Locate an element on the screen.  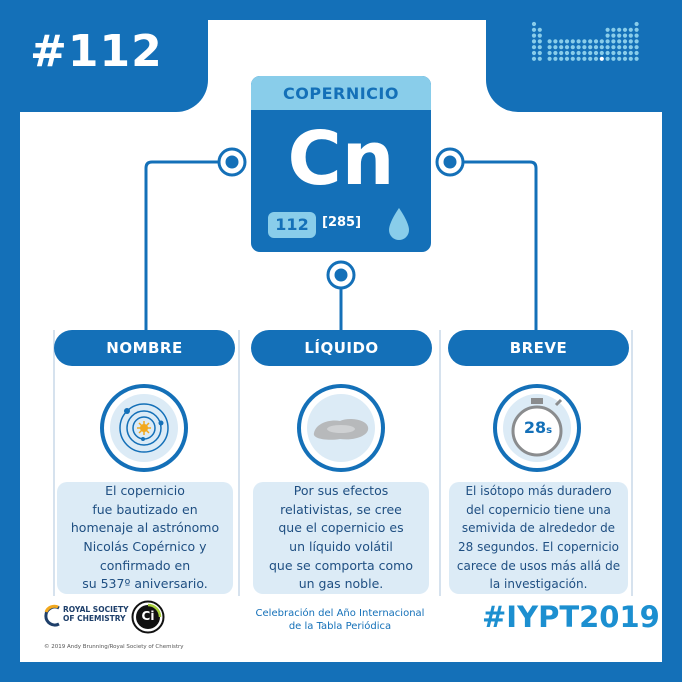
rsc-logo-text: ROYAL SOCIETY OF CHEMISTRY is located at coordinates (96, 614).